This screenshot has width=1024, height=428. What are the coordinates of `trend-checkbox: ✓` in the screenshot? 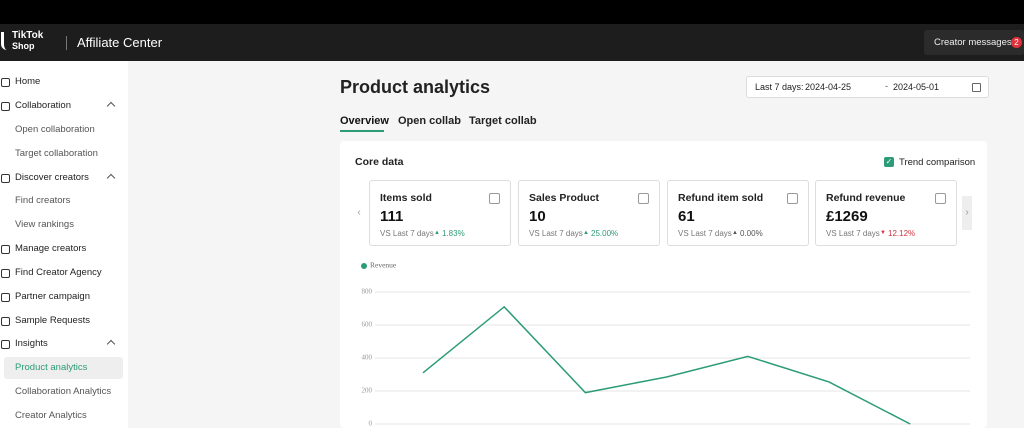 It's located at (889, 162).